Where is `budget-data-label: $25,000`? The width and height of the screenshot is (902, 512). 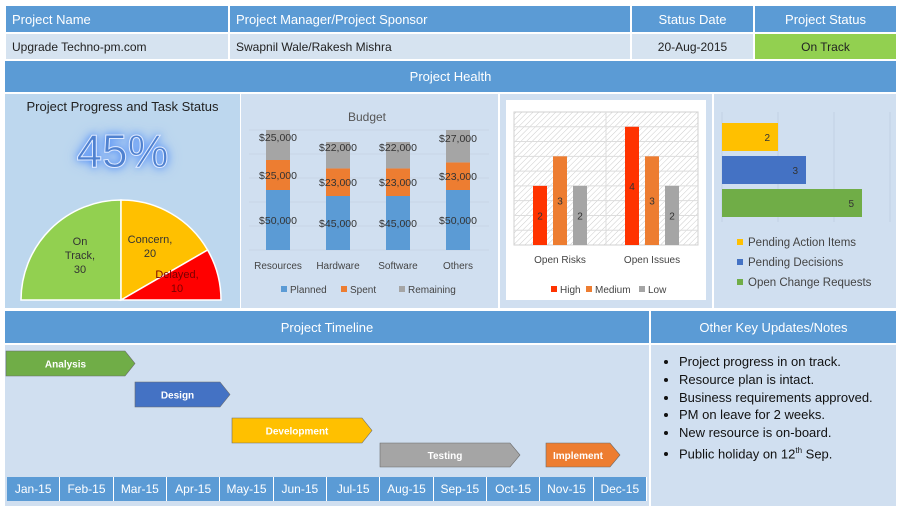
budget-data-label: $25,000 is located at coordinates (278, 138).